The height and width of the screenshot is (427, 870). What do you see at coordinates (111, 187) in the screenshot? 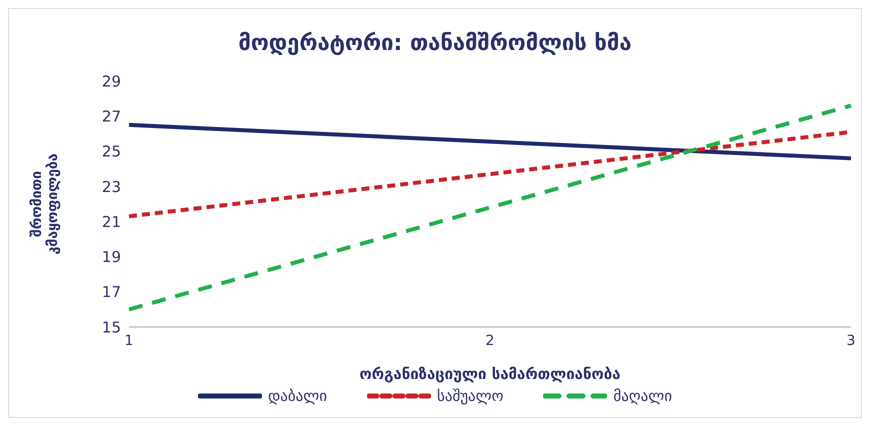
I see `y-tick-label: 23` at bounding box center [111, 187].